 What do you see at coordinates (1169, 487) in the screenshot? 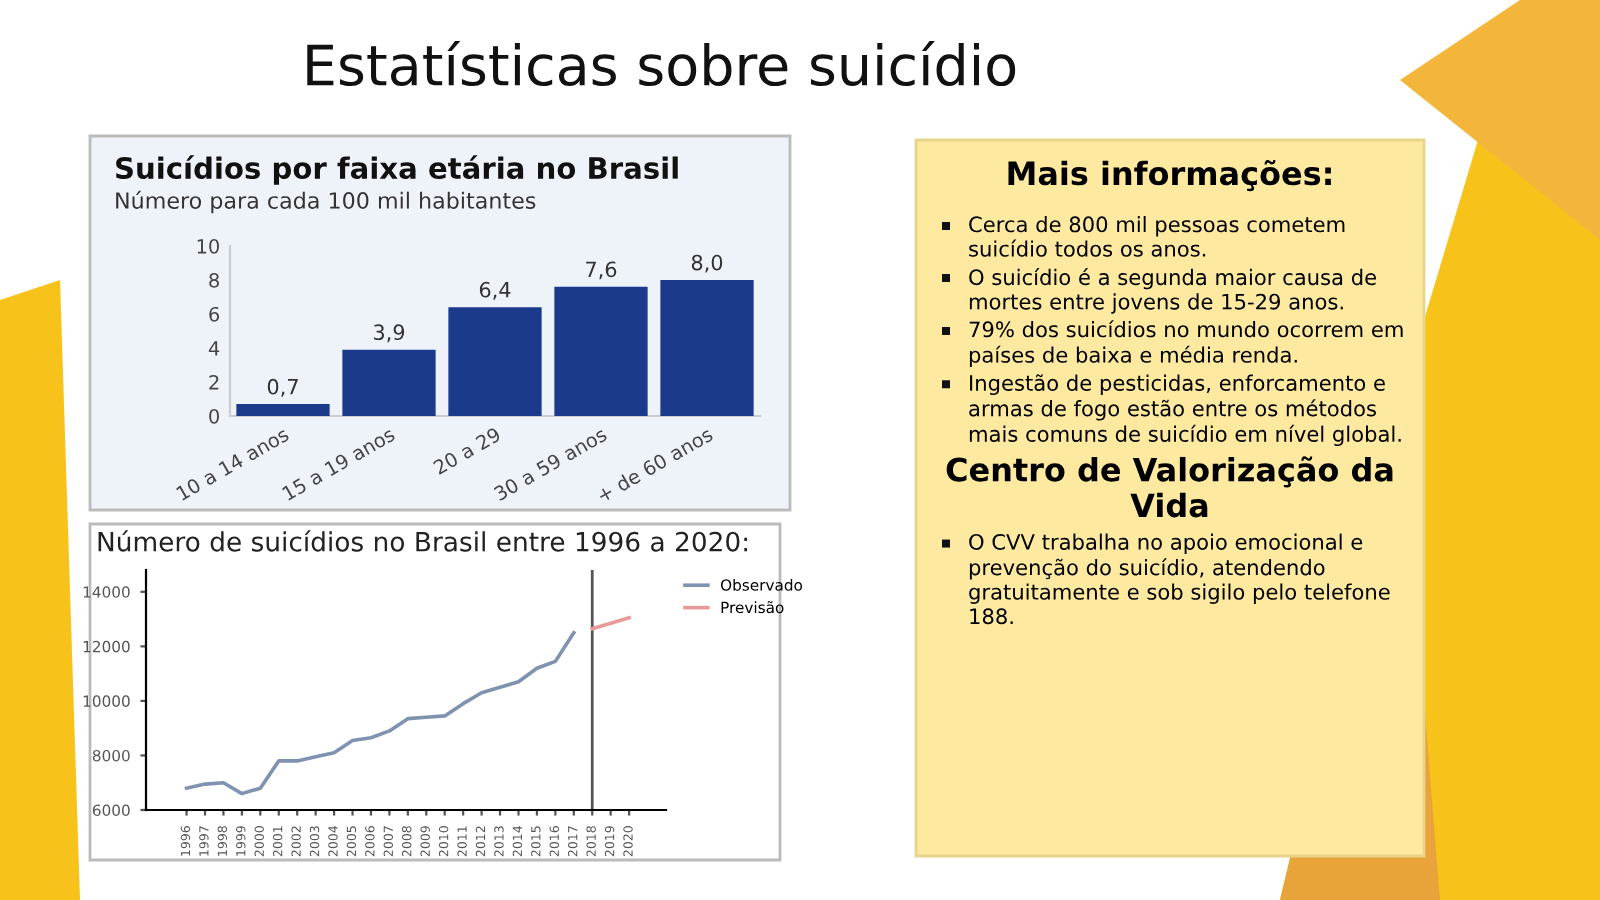
I see `text: Centro de Valorização da Vida` at bounding box center [1169, 487].